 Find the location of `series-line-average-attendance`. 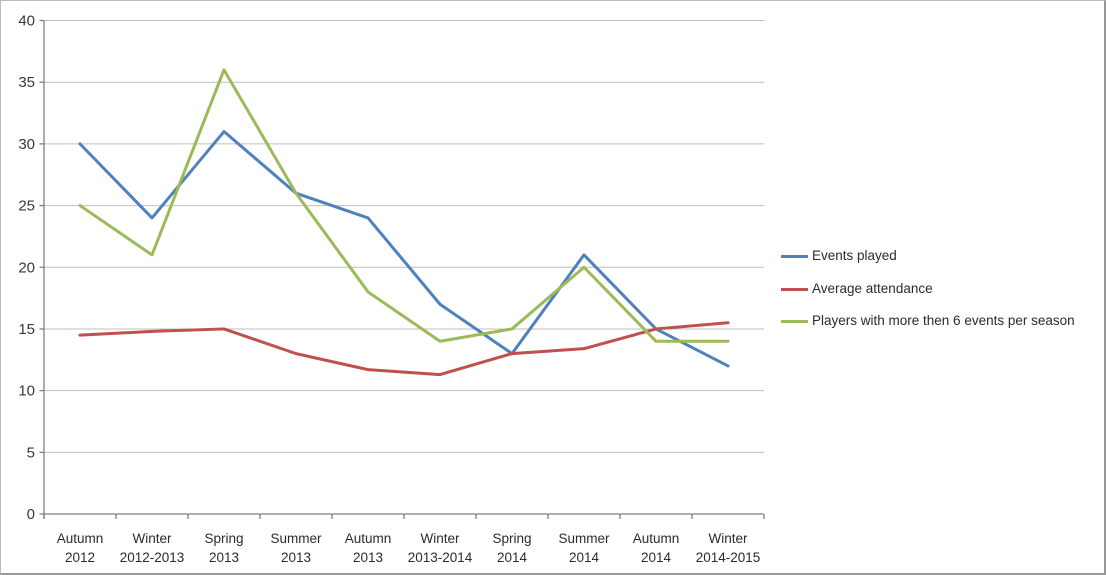

series-line-average-attendance is located at coordinates (404, 349).